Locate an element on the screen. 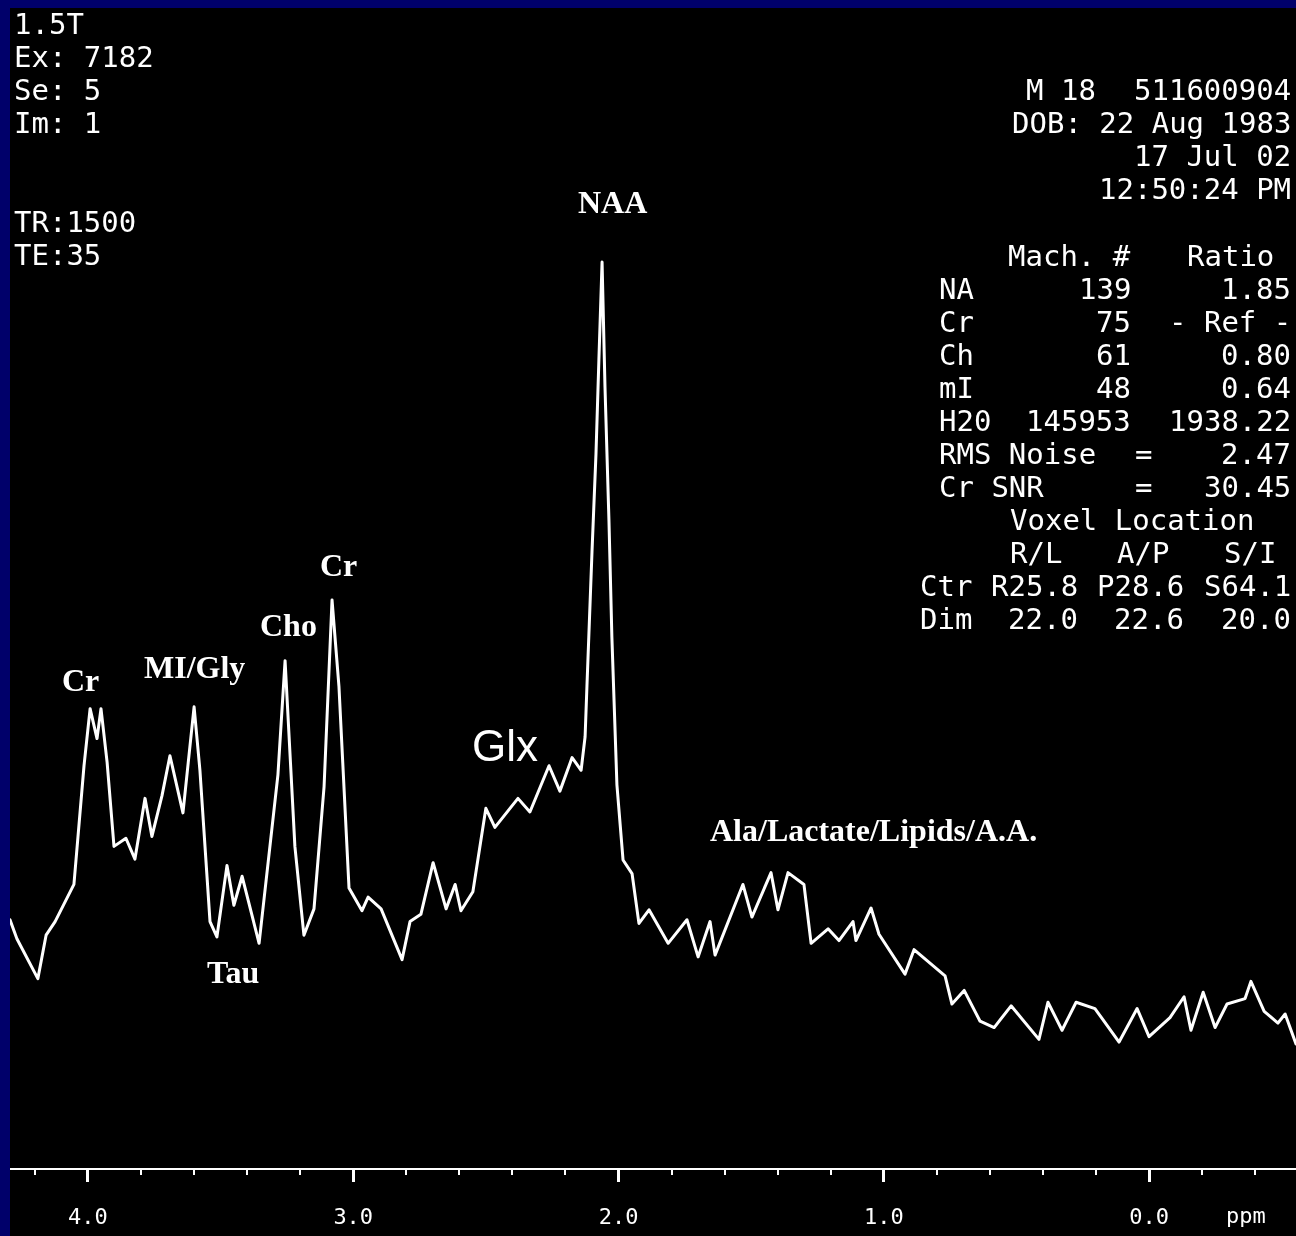 The width and height of the screenshot is (1296, 1236). annotation: Voxel Location is located at coordinates (1132, 520).